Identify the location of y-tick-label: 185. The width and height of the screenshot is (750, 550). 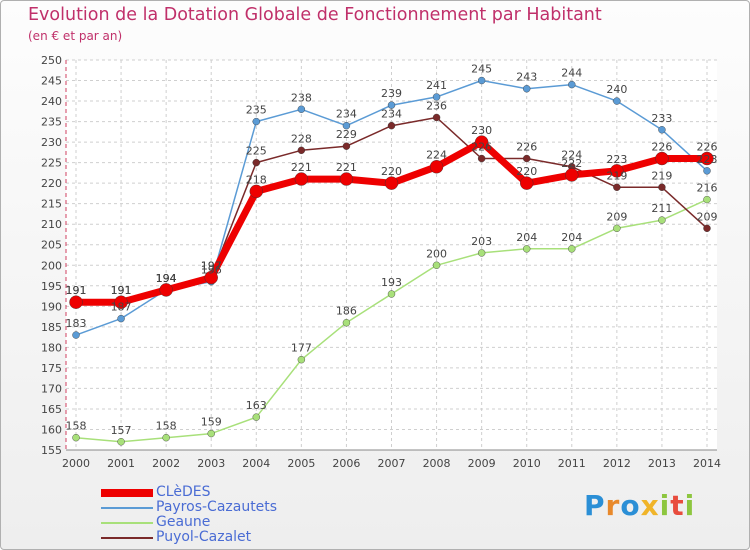
(51, 327).